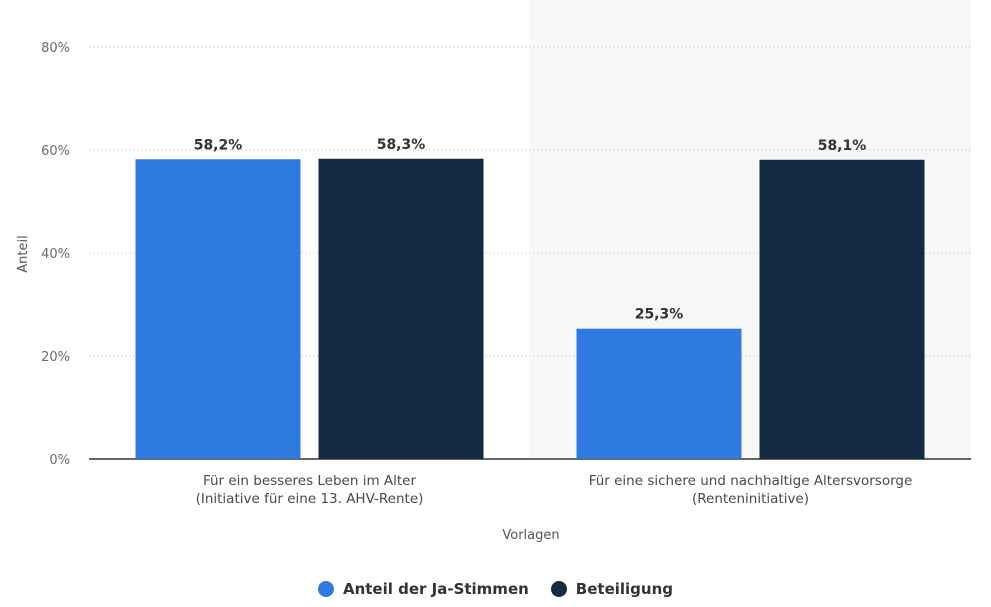  What do you see at coordinates (55, 151) in the screenshot?
I see `y-tick-label: 60%` at bounding box center [55, 151].